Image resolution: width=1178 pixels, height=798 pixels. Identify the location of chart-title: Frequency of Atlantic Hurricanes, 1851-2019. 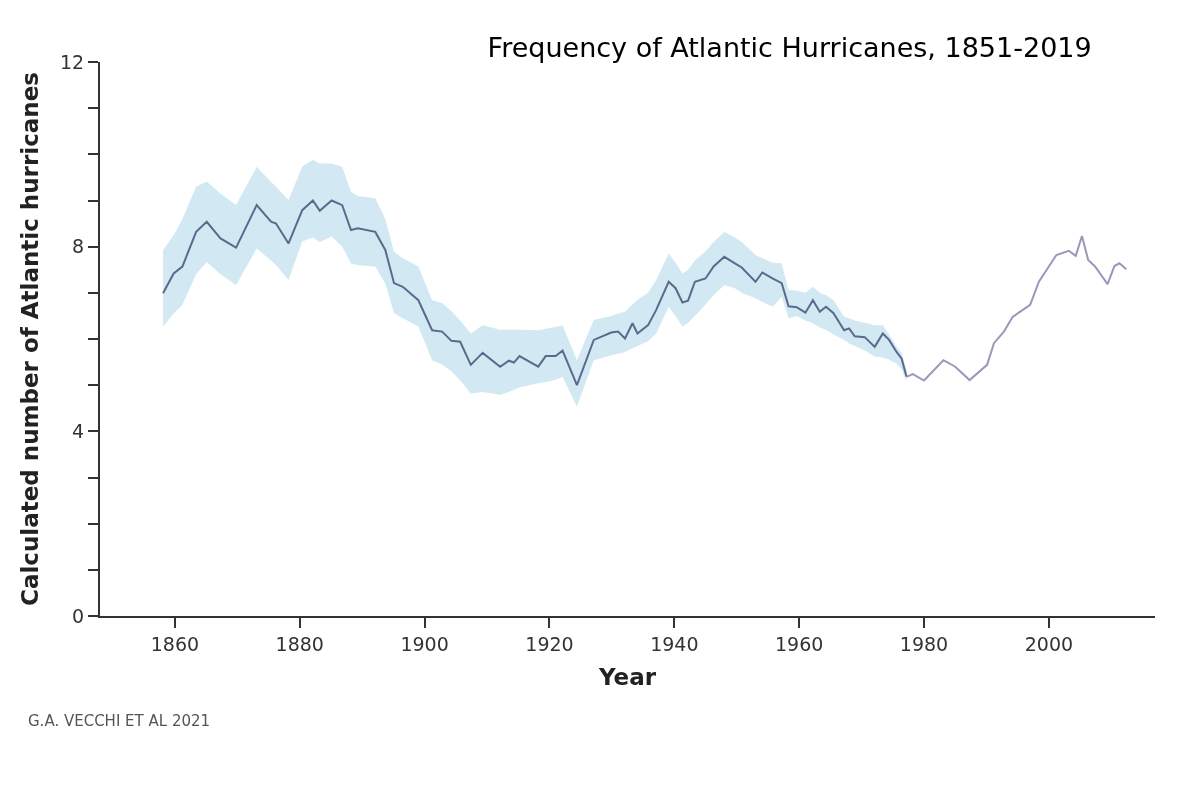
(789, 48).